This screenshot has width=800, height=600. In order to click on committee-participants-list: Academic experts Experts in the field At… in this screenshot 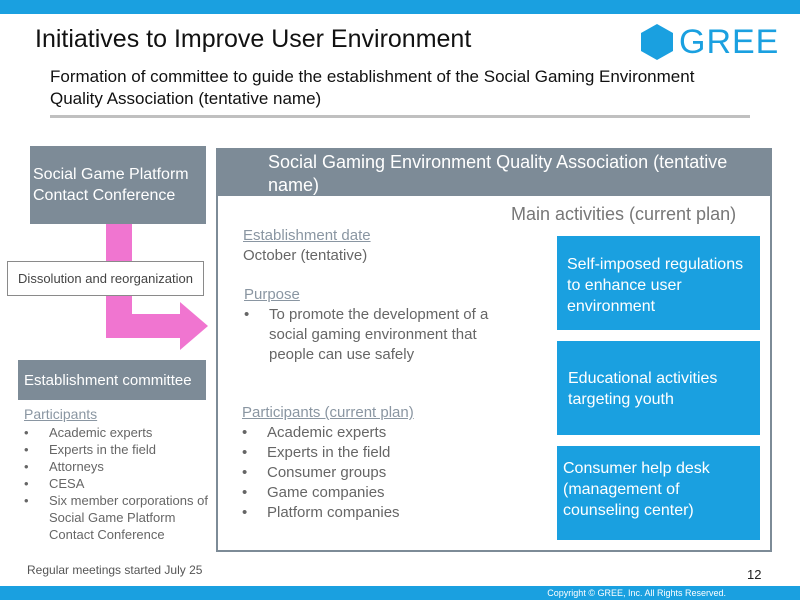, I will do `click(119, 483)`.